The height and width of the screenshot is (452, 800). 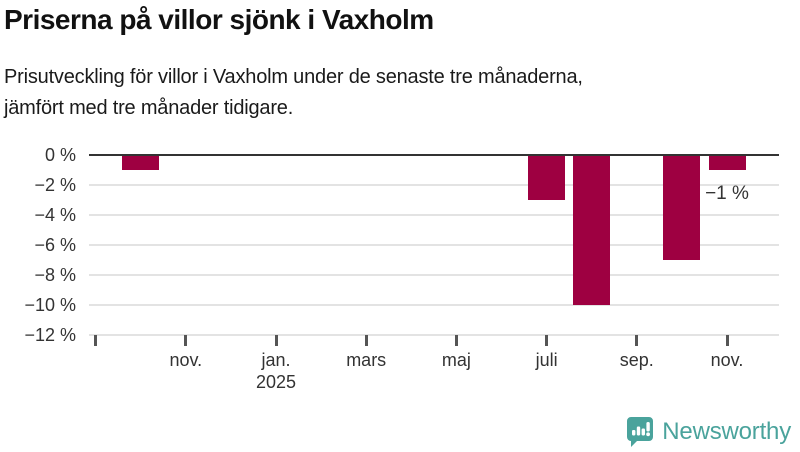 I want to click on x-axis-tick-label: mars, so click(x=366, y=360).